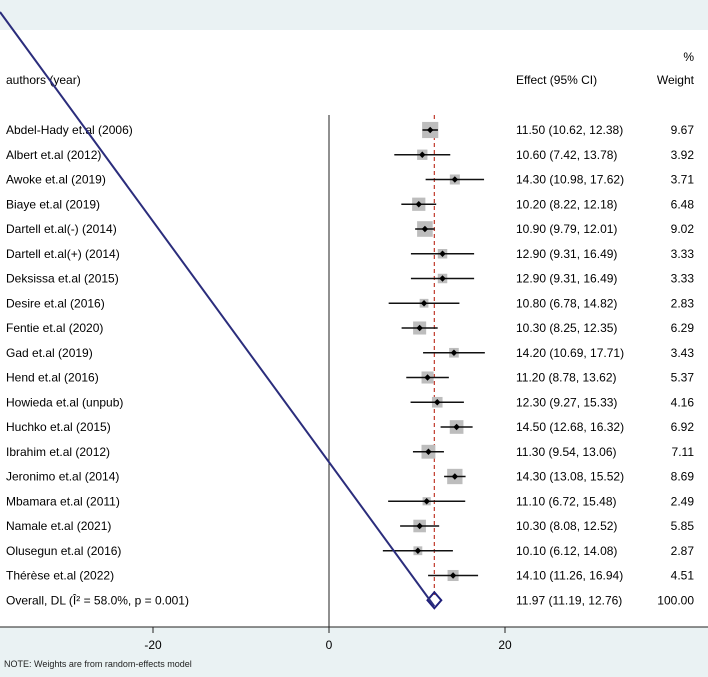 The image size is (708, 677). I want to click on weight-value: 6.48, so click(683, 204).